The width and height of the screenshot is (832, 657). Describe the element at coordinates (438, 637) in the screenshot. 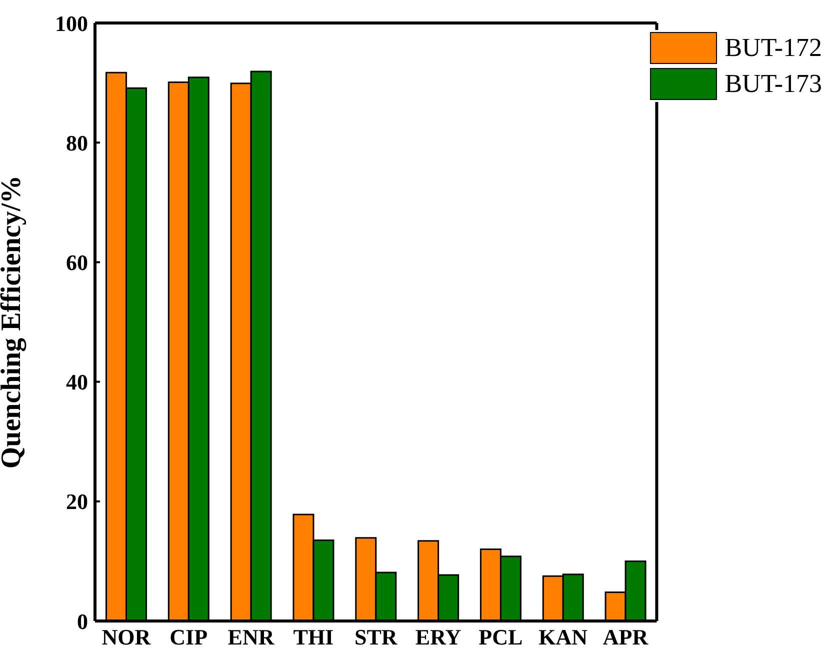

I see `x-tick-label: ERY` at that location.